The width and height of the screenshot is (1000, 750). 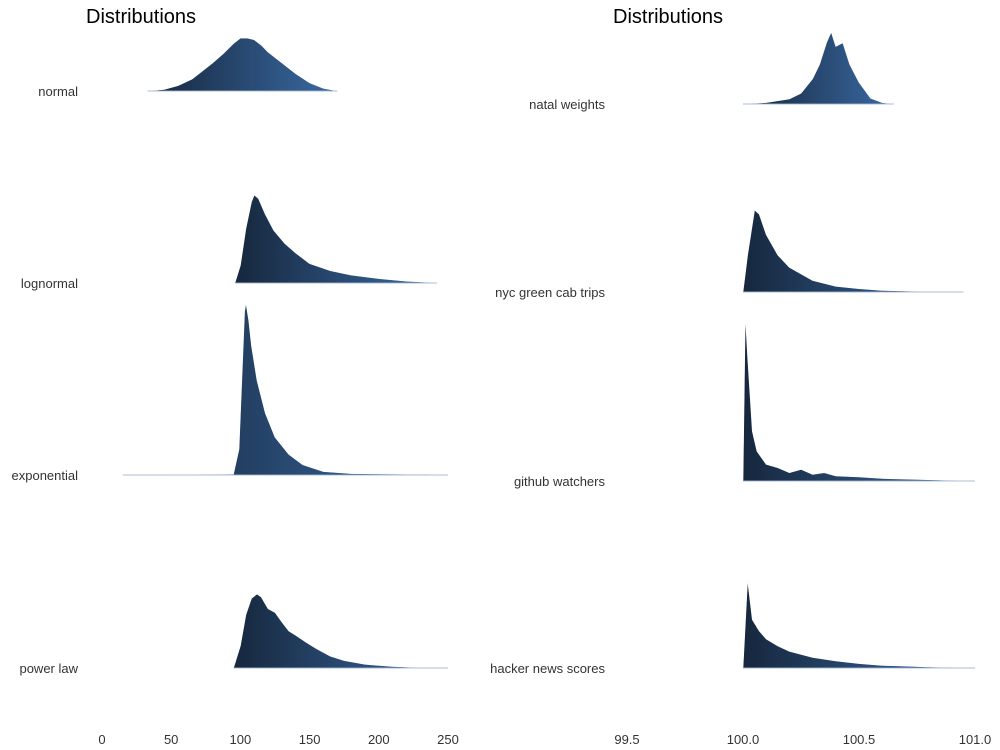 I want to click on category-label-hacker-news-scores: hacker news scores, so click(x=547, y=668).